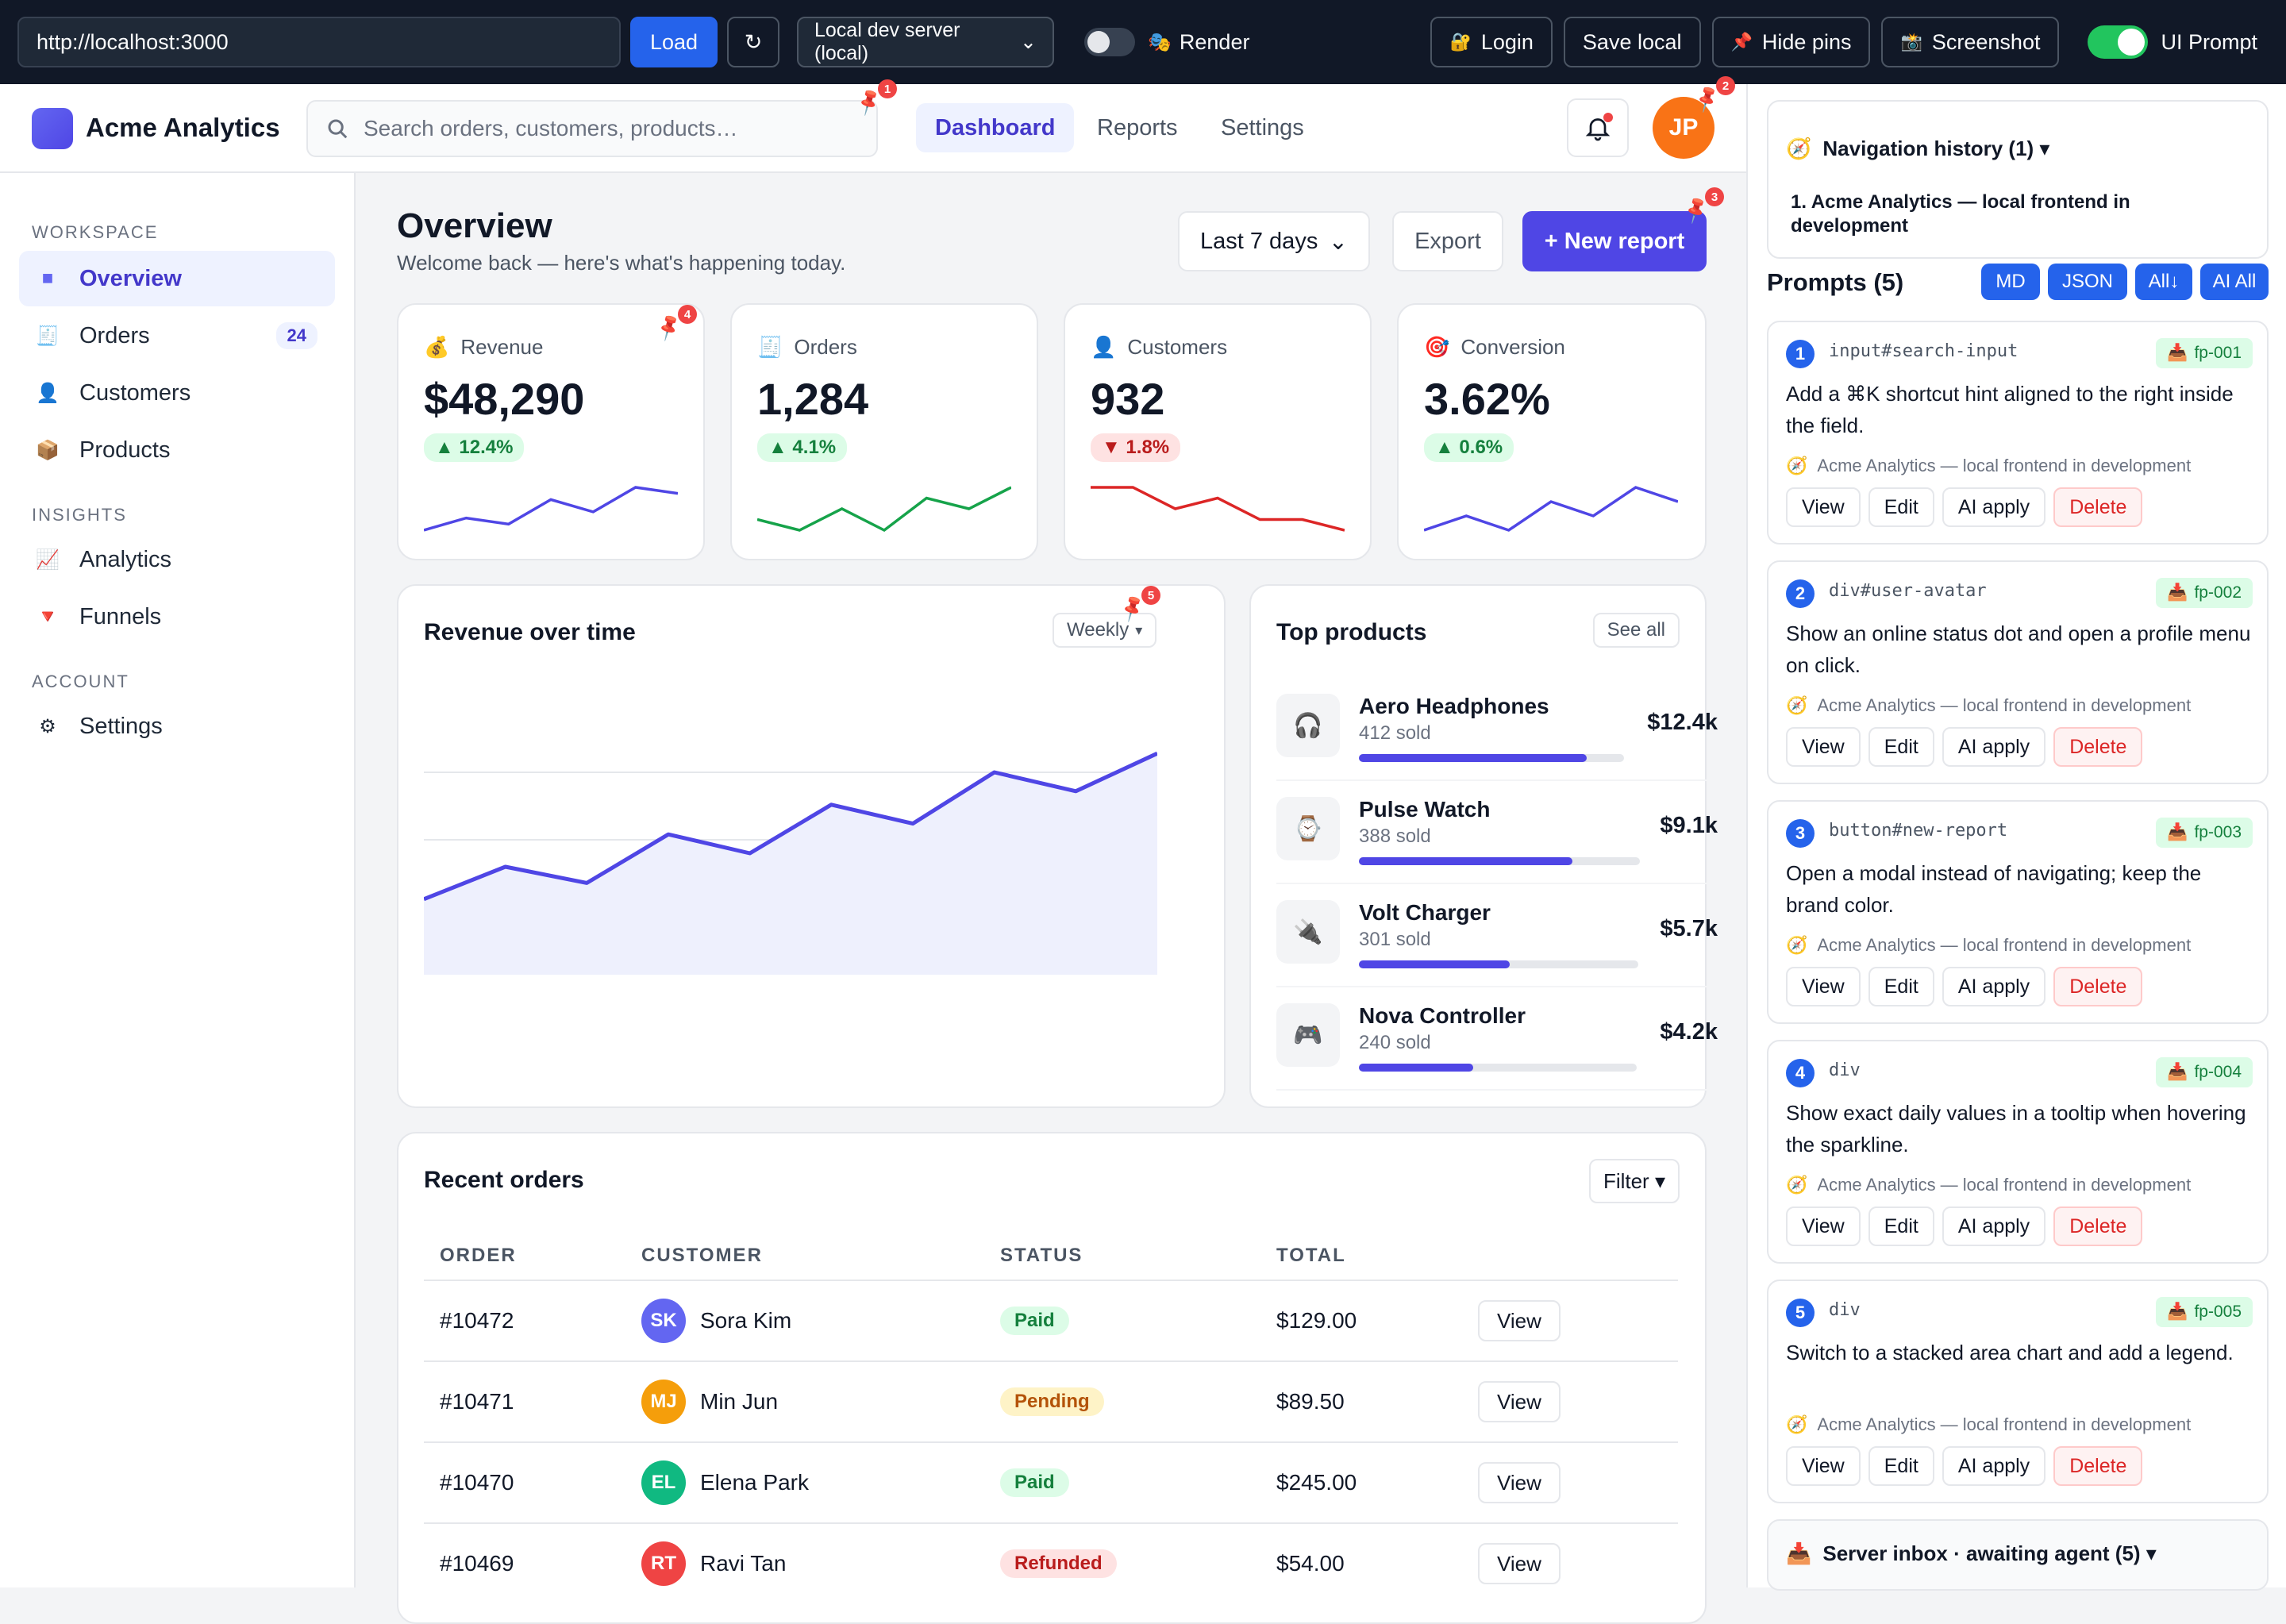  Describe the element at coordinates (2163, 282) in the screenshot. I see `download-all-button: All↓` at that location.